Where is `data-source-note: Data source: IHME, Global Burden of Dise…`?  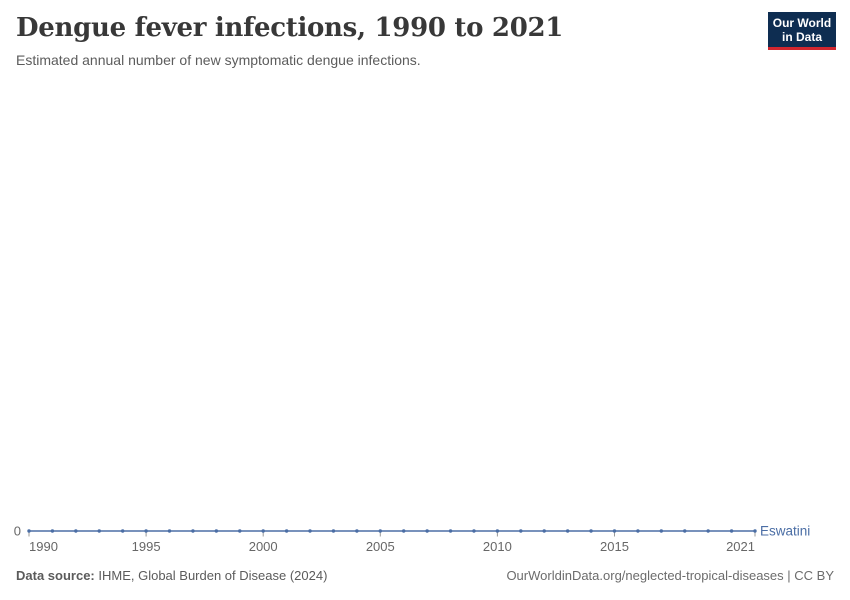 data-source-note: Data source: IHME, Global Burden of Dise… is located at coordinates (171, 575).